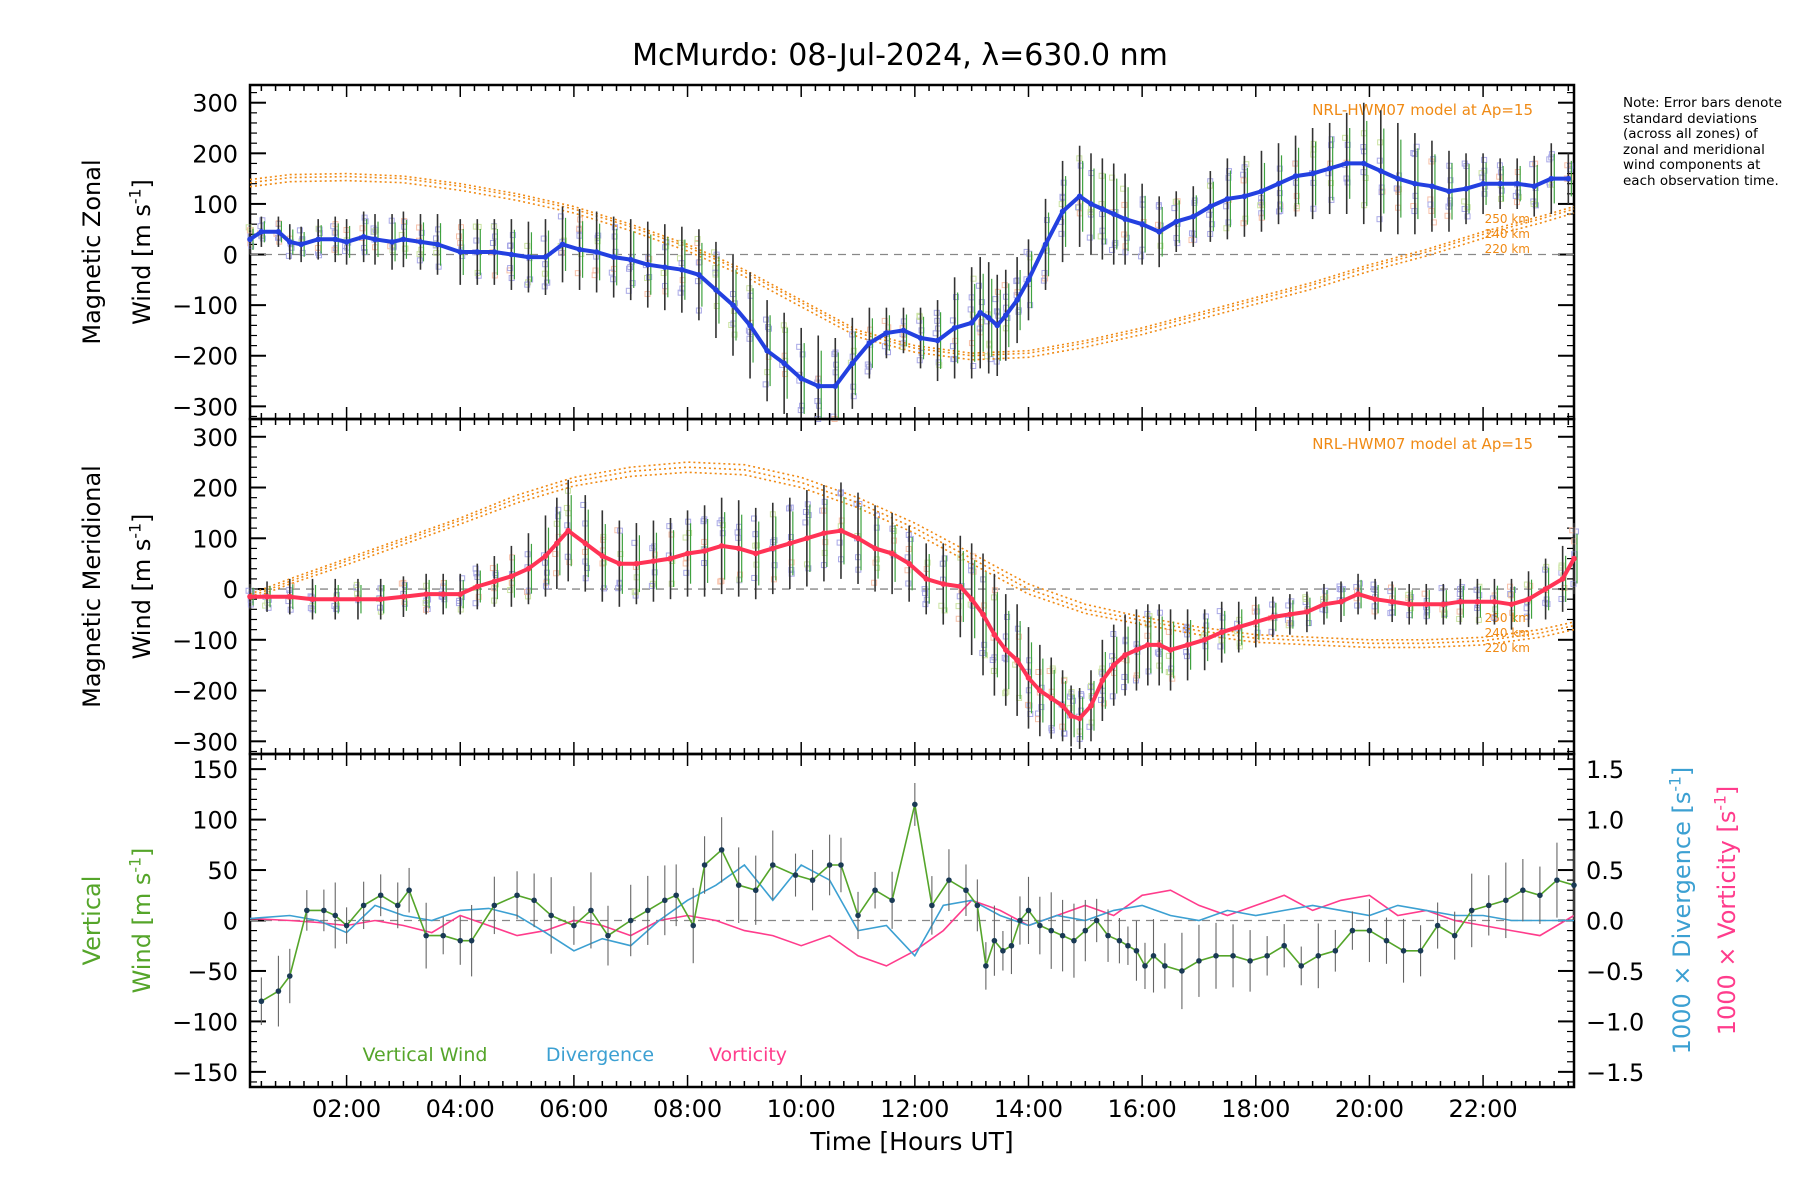 The image size is (1800, 1200). Describe the element at coordinates (687, 1109) in the screenshot. I see `x-tick-label: 08:00` at that location.